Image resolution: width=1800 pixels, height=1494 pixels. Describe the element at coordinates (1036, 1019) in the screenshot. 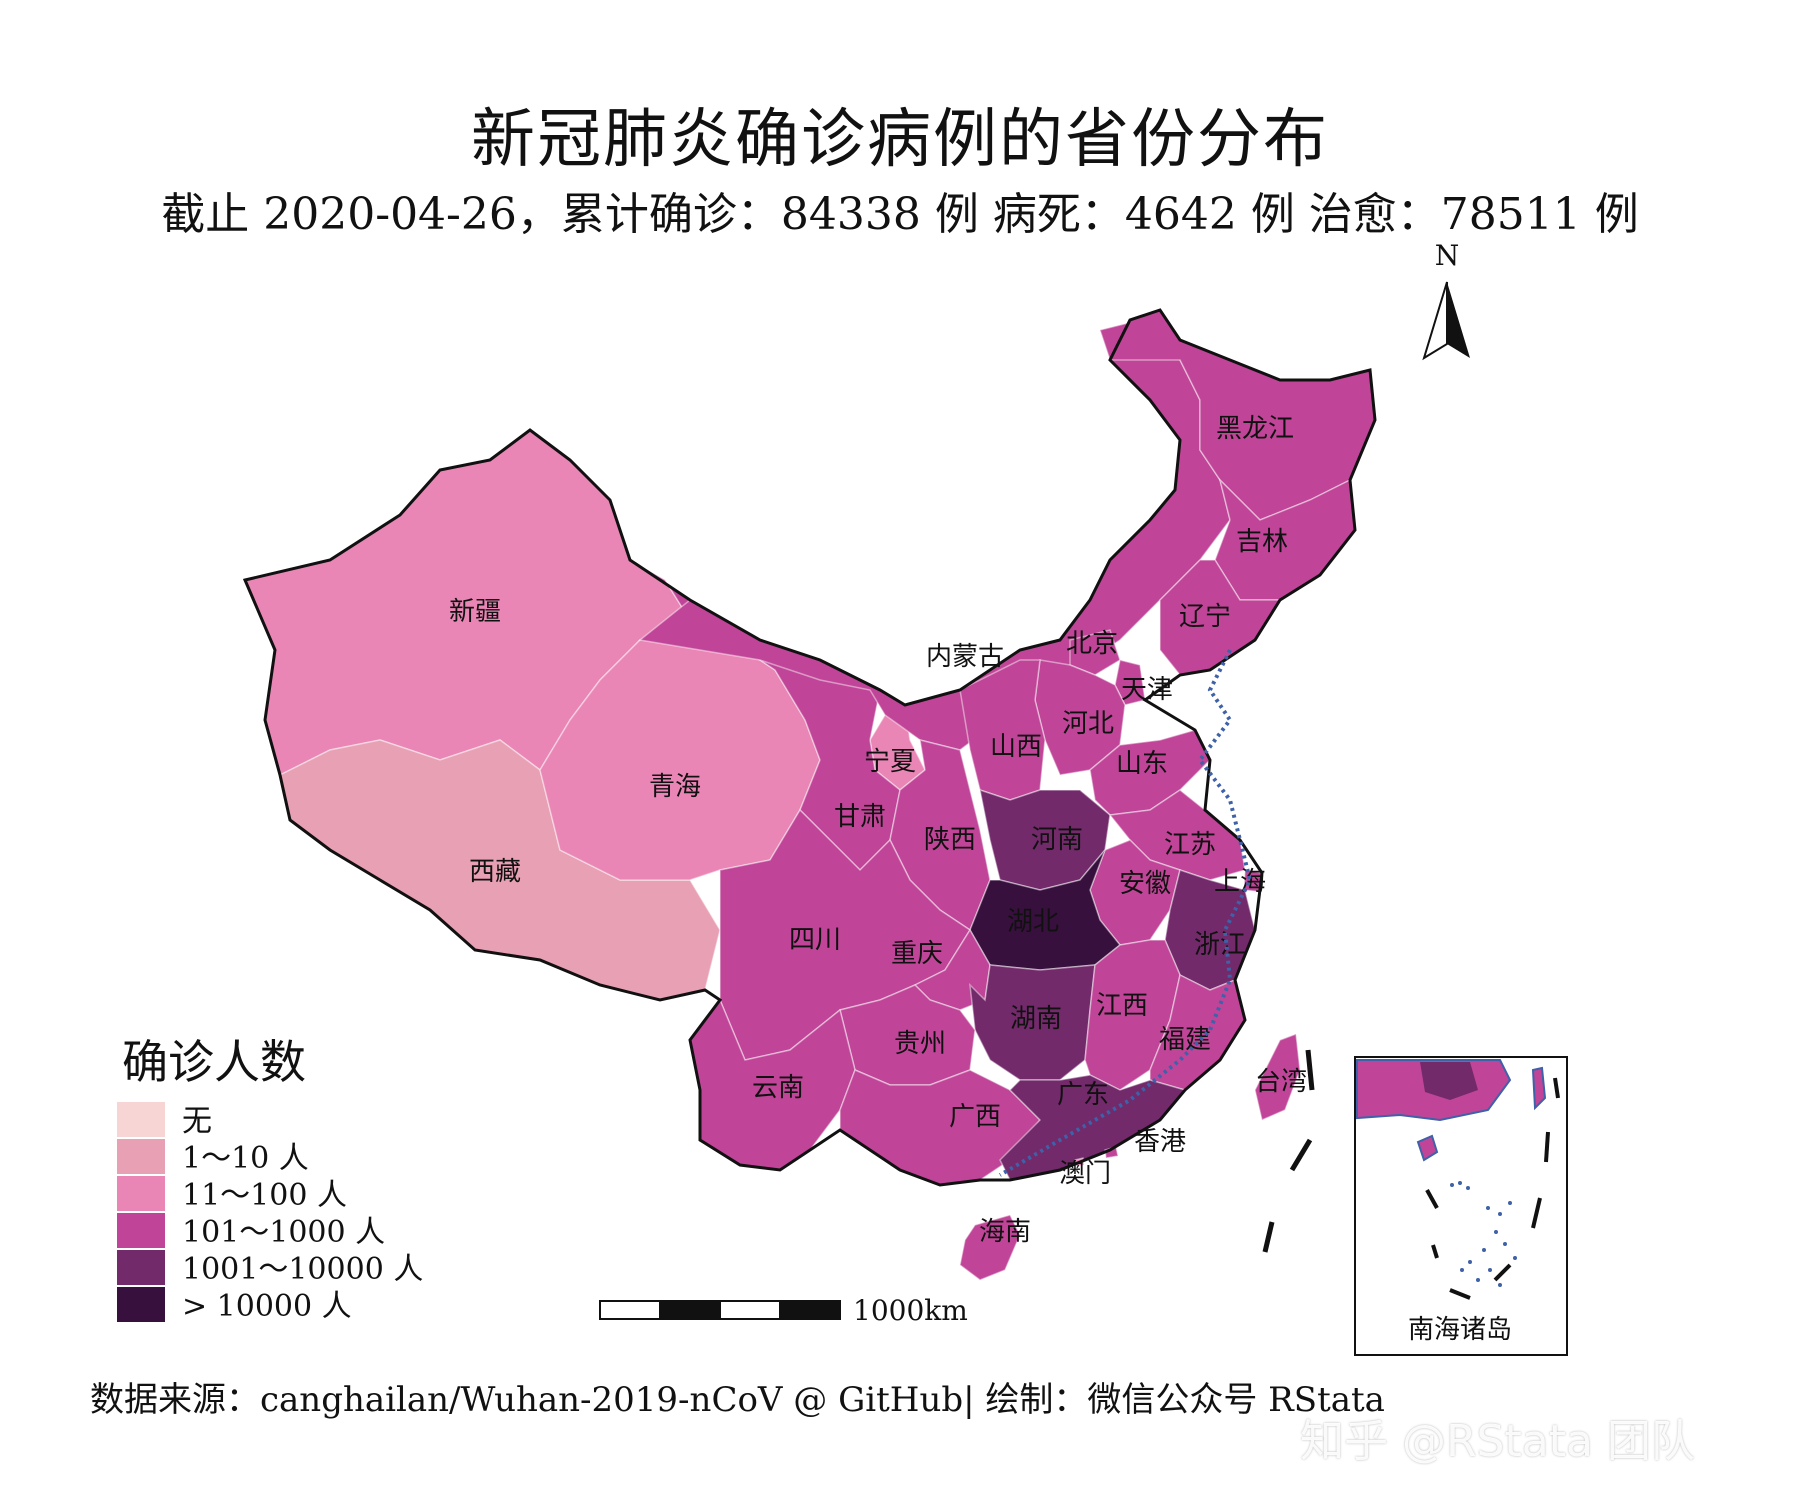

I see `province-e6b996e58d97-label: 湖南` at that location.